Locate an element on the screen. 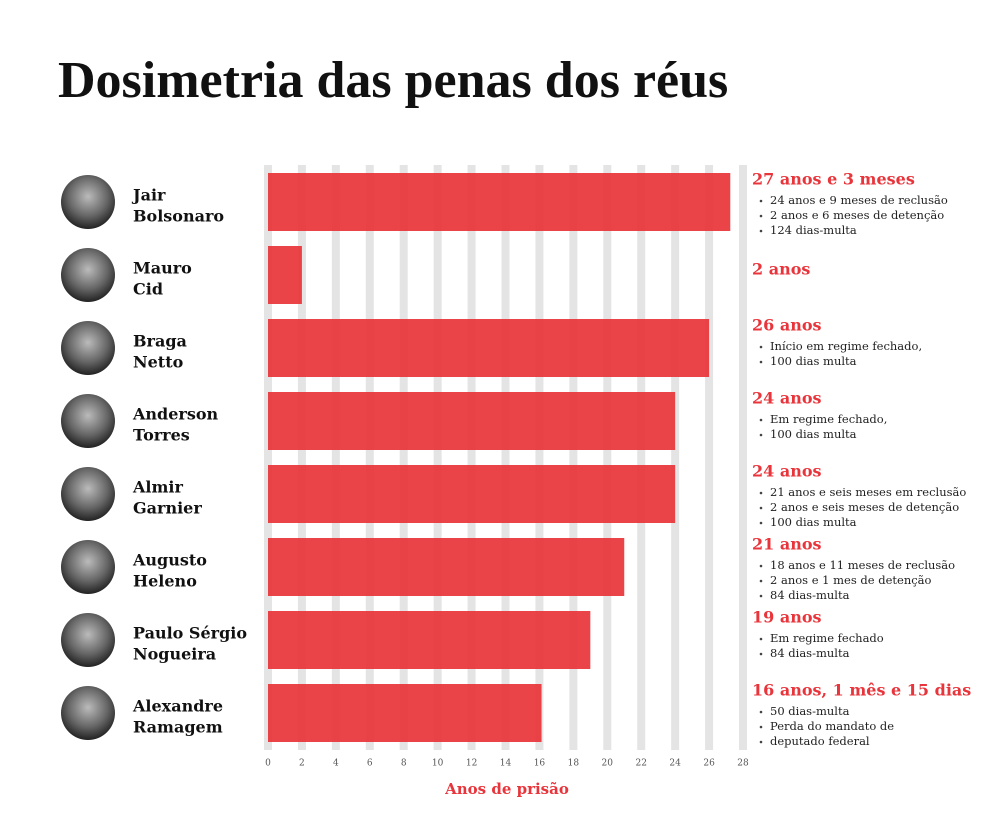  annotation-item: 2 anos e 6 meses de detenção is located at coordinates (857, 215).